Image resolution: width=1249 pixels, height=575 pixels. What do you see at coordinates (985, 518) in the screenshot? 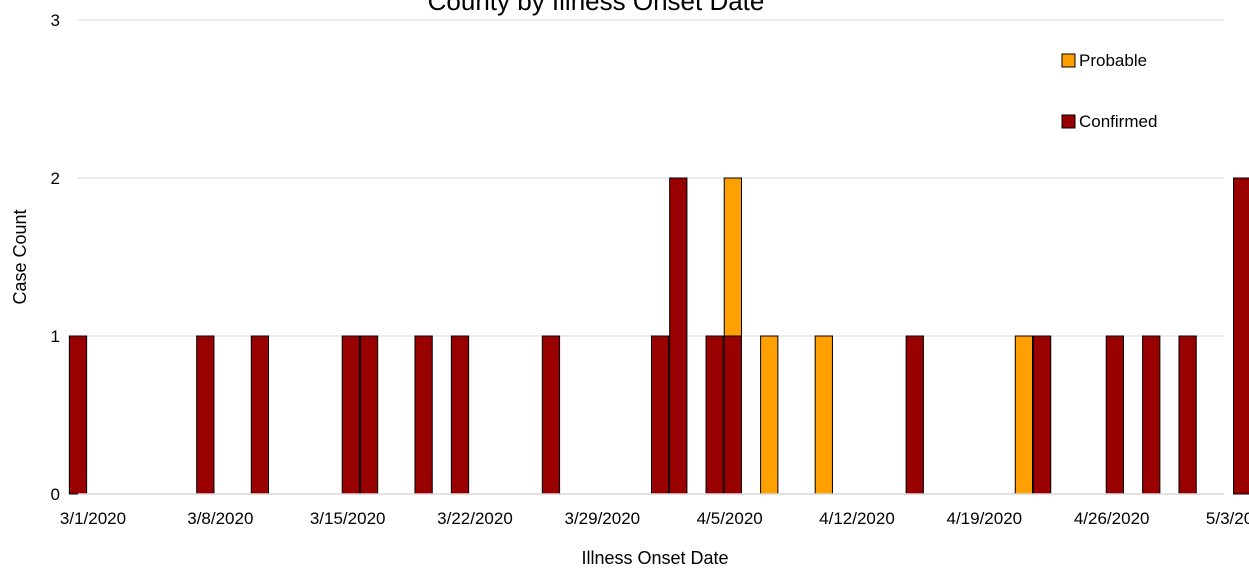
I see `x-tick-label: 4/19/2020` at bounding box center [985, 518].